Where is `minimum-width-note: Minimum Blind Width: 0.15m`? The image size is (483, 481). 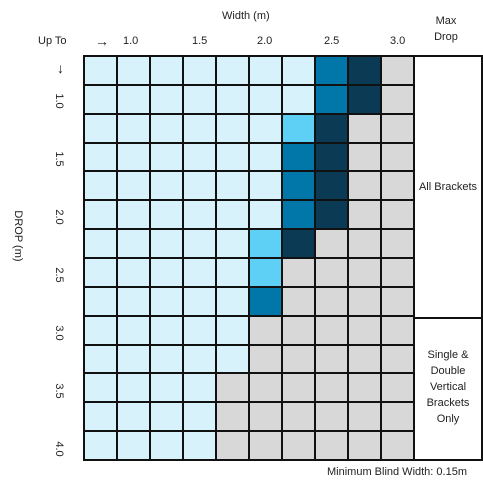
minimum-width-note: Minimum Blind Width: 0.15m is located at coordinates (397, 472).